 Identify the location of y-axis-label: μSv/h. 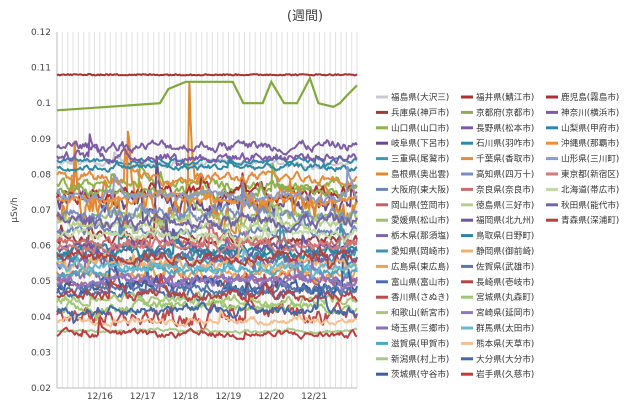
(15, 210).